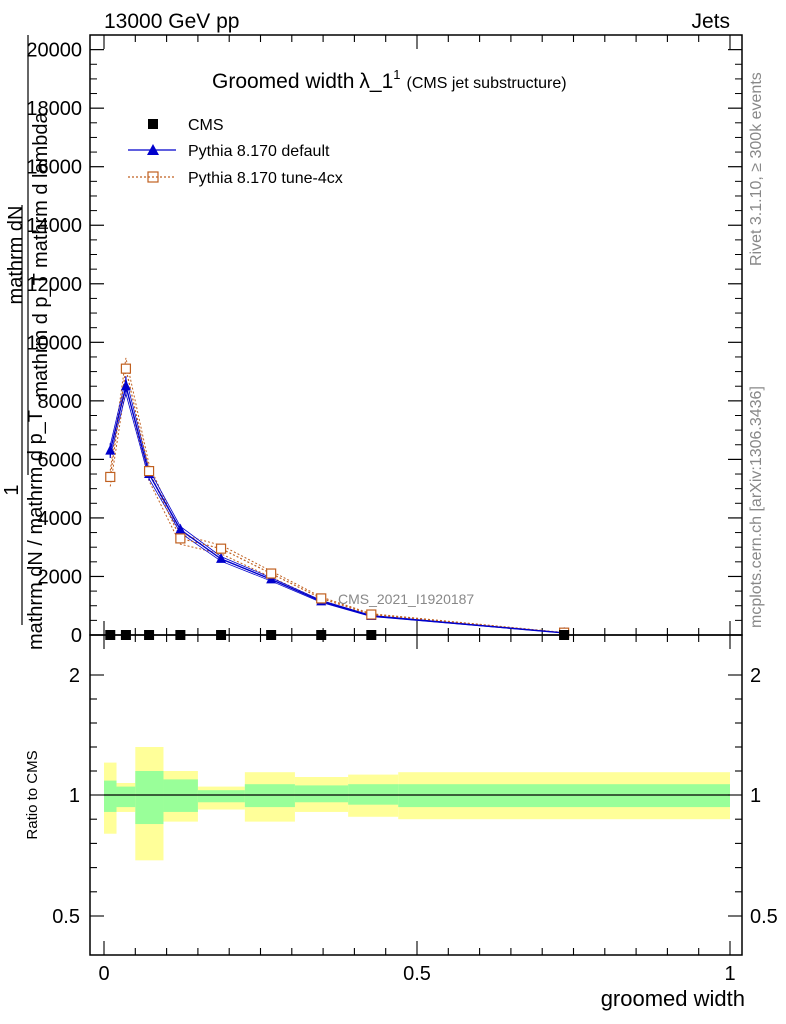  I want to click on ratio-y-tick-label: 1, so click(74, 796).